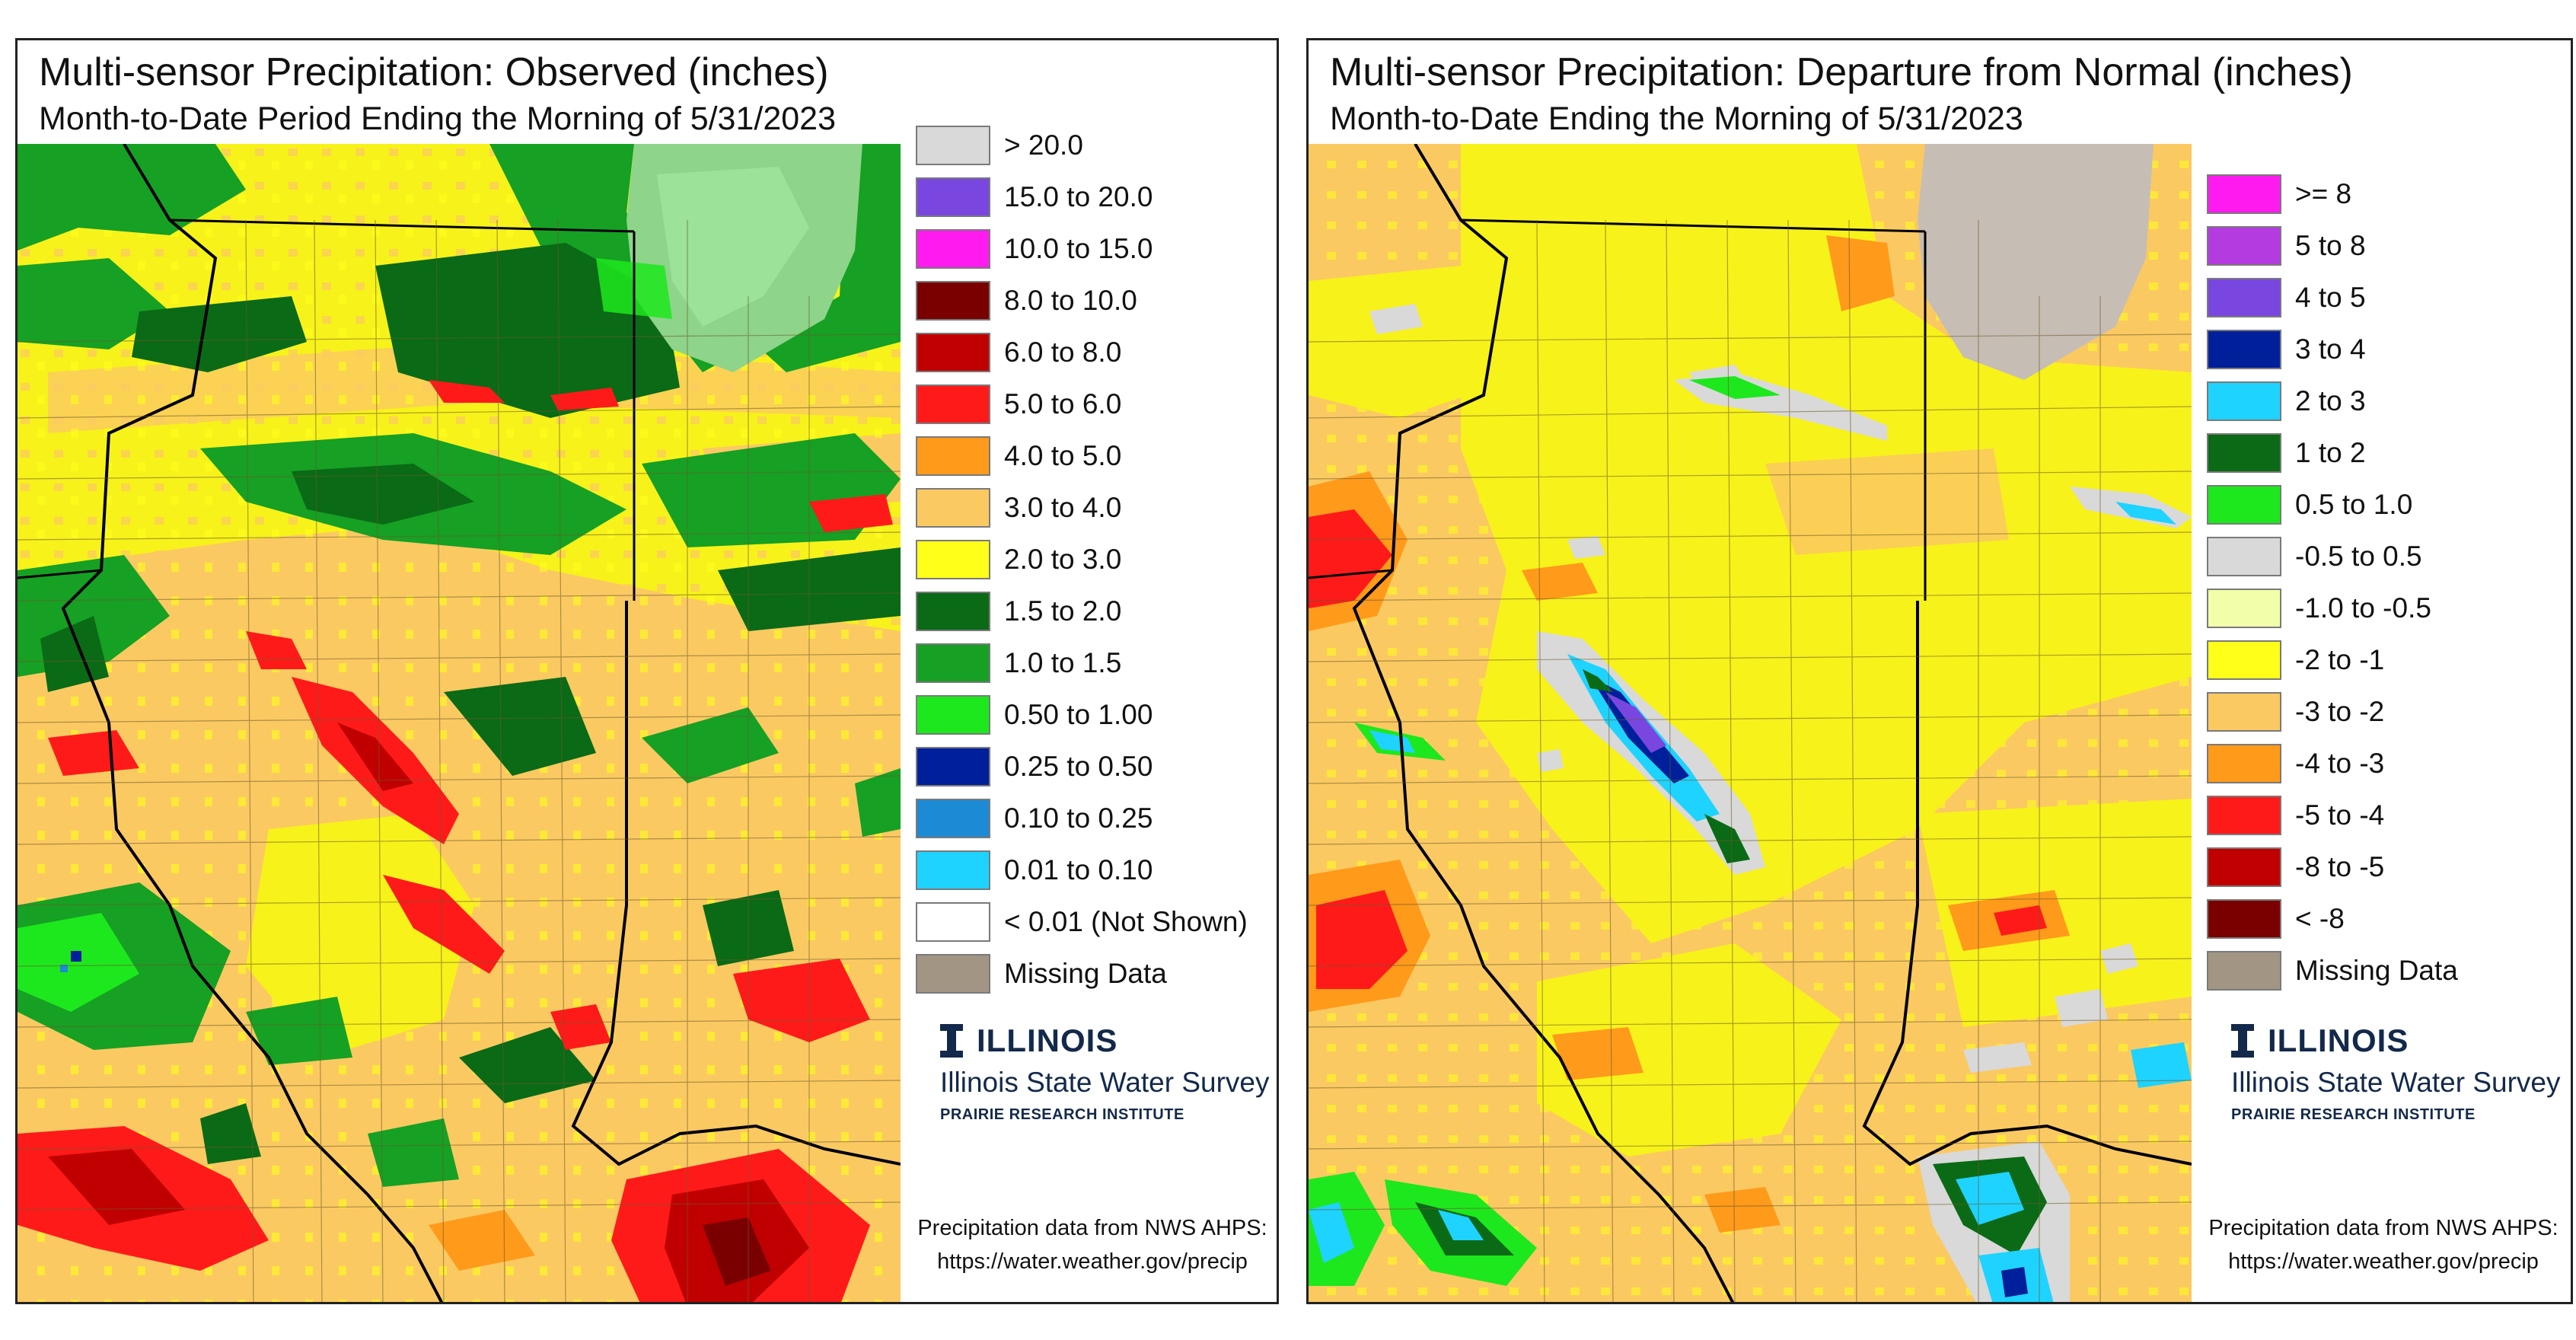 The image size is (2576, 1340). I want to click on legend-item: 0.50 to 1.00, so click(1034, 715).